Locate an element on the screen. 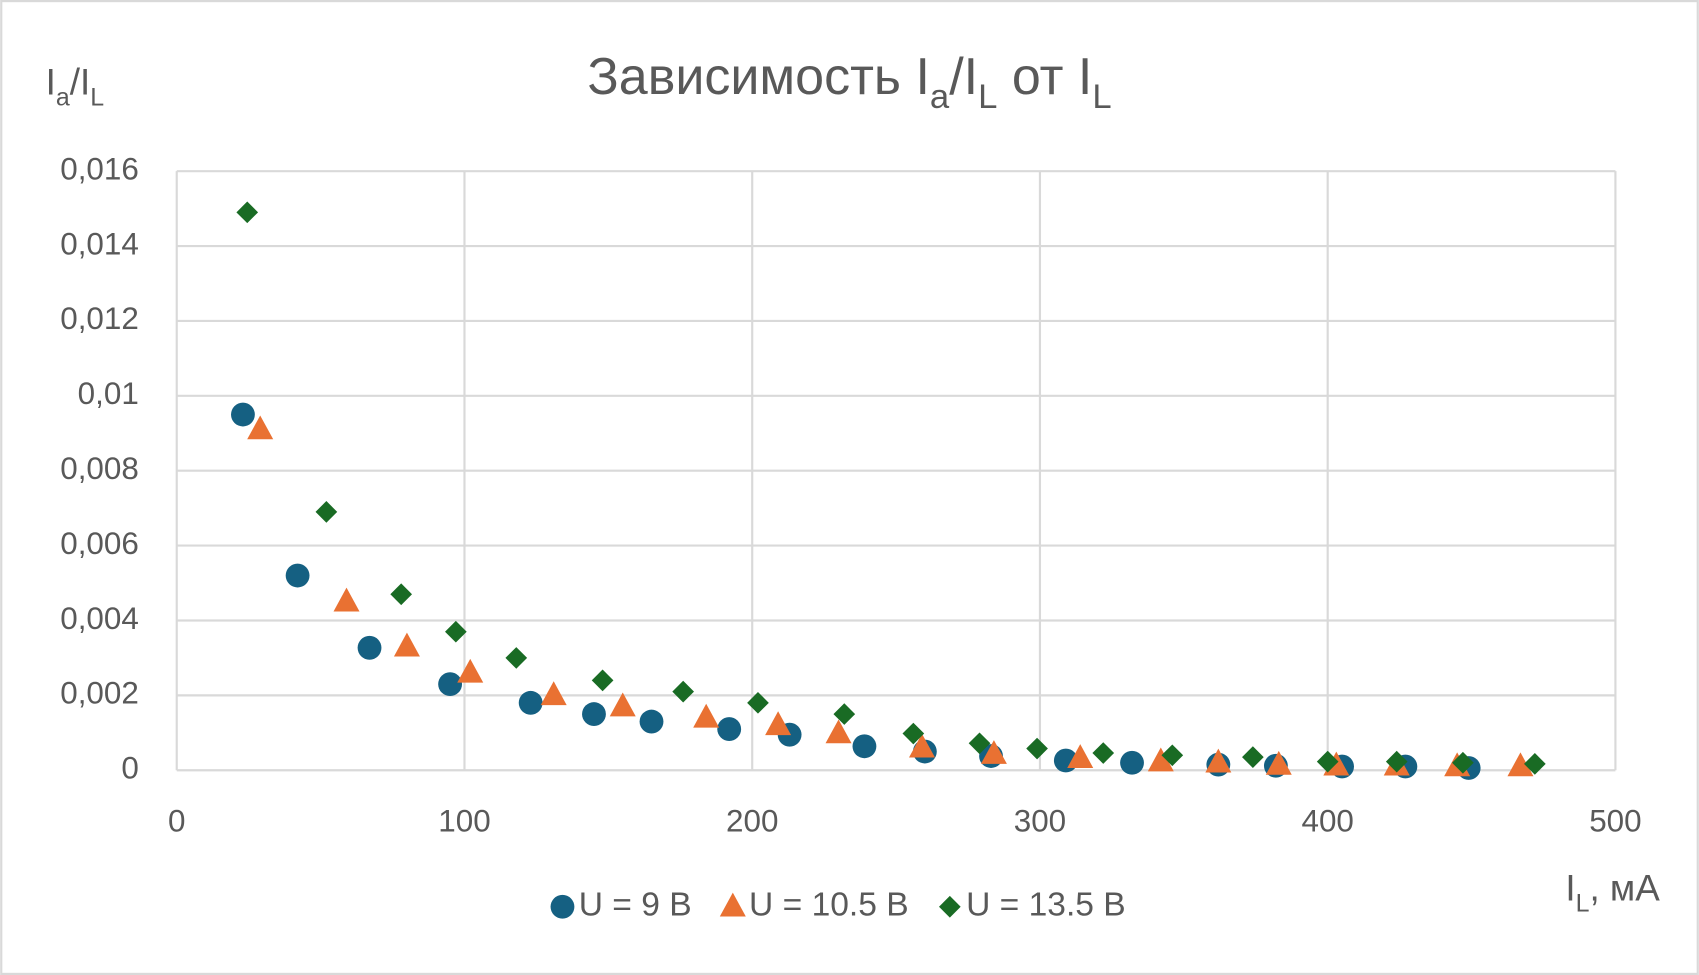 This screenshot has height=975, width=1699. title-part: Зависимость I is located at coordinates (758, 77).